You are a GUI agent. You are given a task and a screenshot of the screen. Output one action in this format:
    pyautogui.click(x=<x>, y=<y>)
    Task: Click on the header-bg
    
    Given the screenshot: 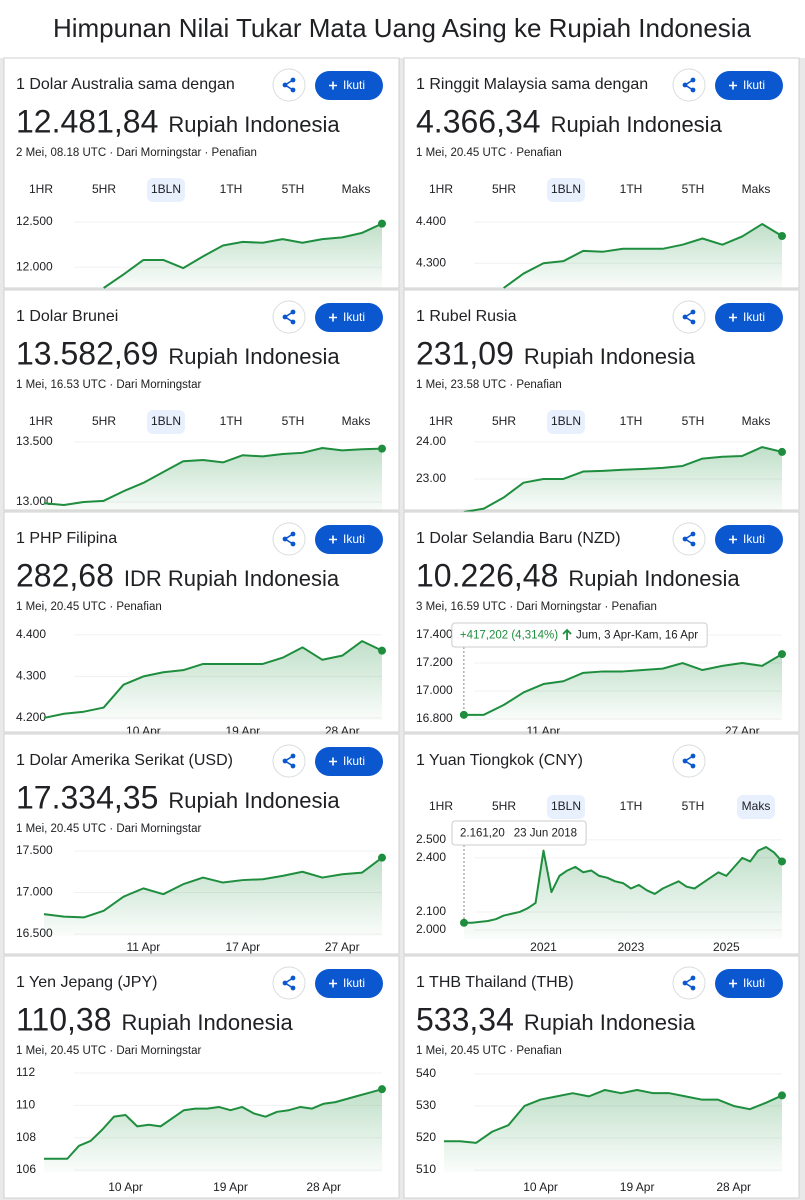 What is the action you would take?
    pyautogui.click(x=402, y=29)
    